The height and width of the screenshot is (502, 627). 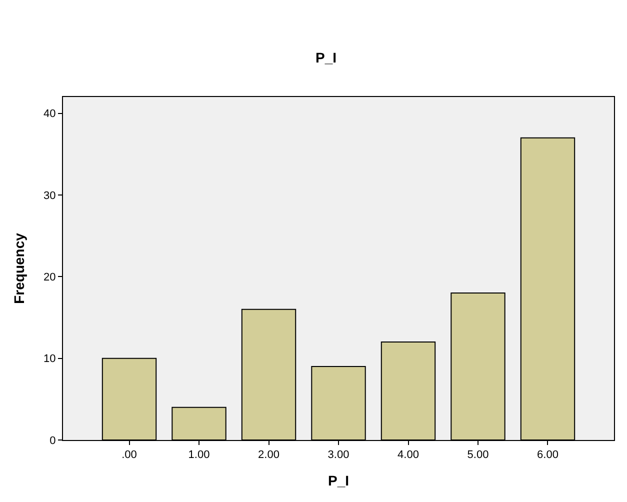 What do you see at coordinates (50, 196) in the screenshot?
I see `y-tick-label: 30` at bounding box center [50, 196].